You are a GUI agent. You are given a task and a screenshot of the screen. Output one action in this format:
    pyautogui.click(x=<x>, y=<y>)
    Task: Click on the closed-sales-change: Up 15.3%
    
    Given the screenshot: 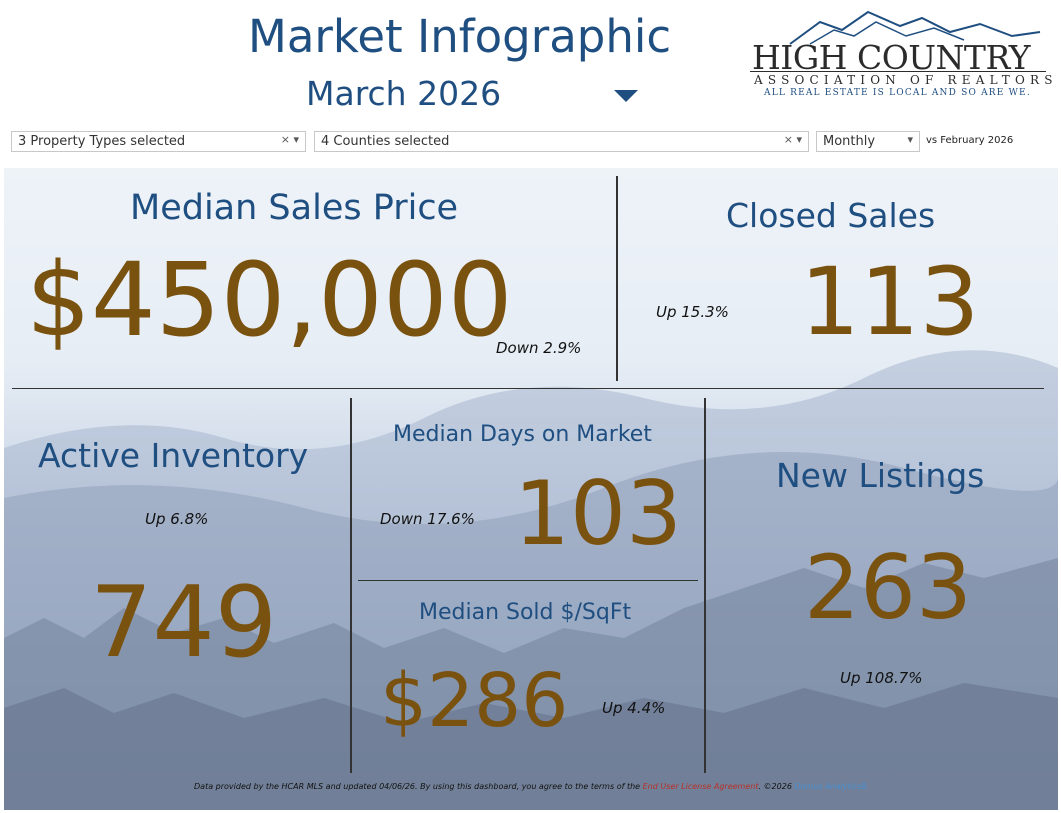 What is the action you would take?
    pyautogui.click(x=692, y=312)
    